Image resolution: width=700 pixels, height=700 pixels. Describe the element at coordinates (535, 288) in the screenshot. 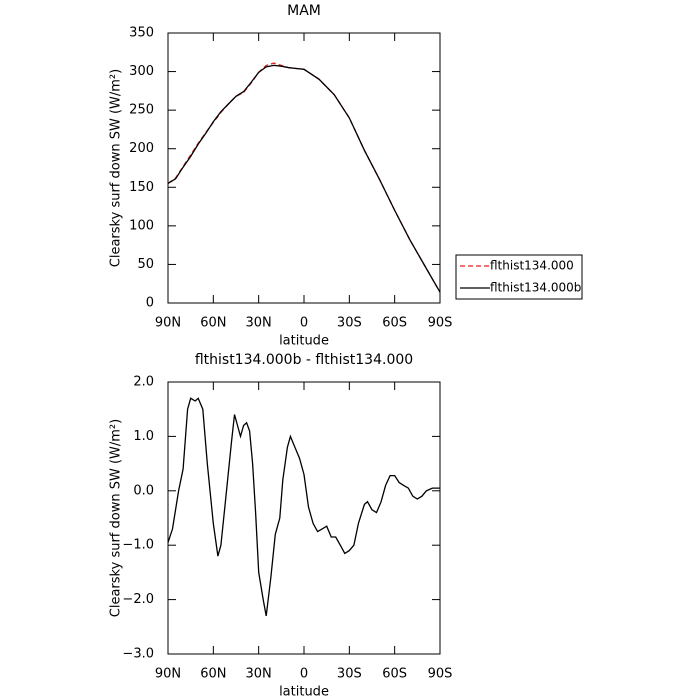

I see `legend-label: flthist134.000b` at that location.